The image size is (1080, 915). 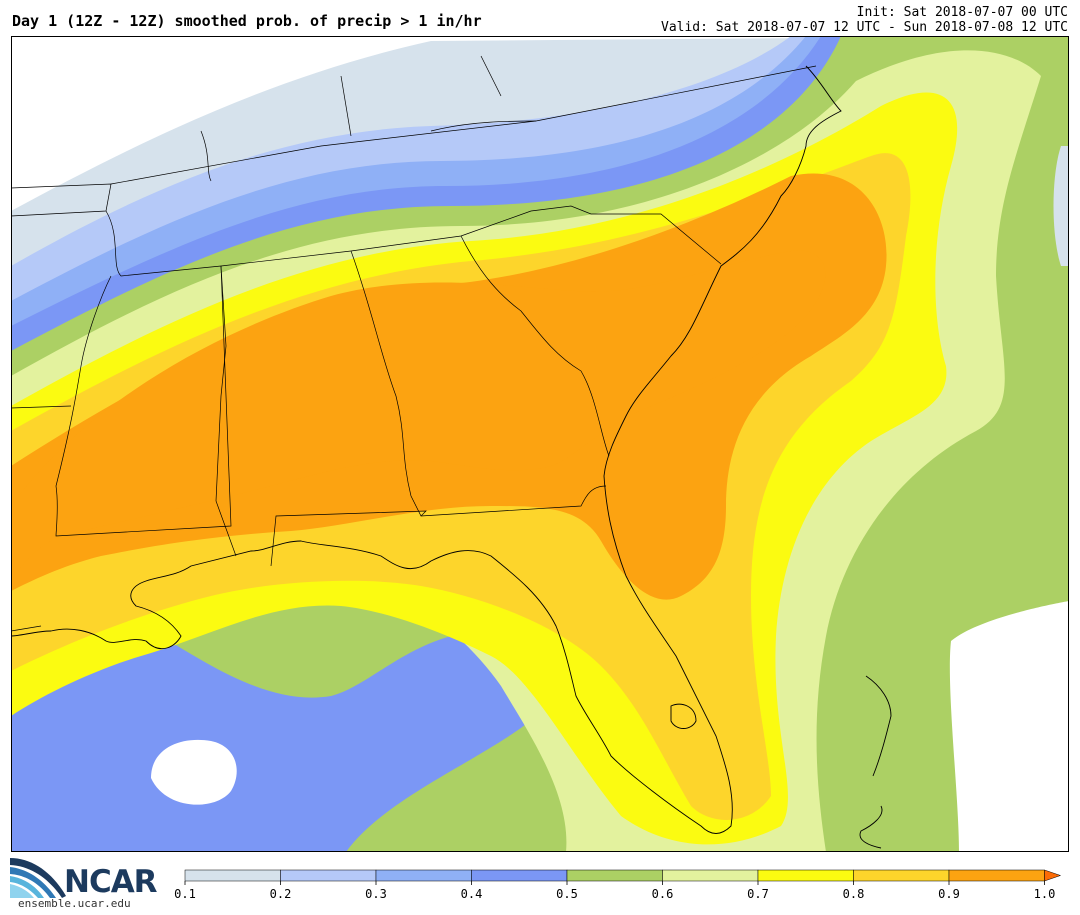 I want to click on colorbar-tick-label: 0.7, so click(x=758, y=894).